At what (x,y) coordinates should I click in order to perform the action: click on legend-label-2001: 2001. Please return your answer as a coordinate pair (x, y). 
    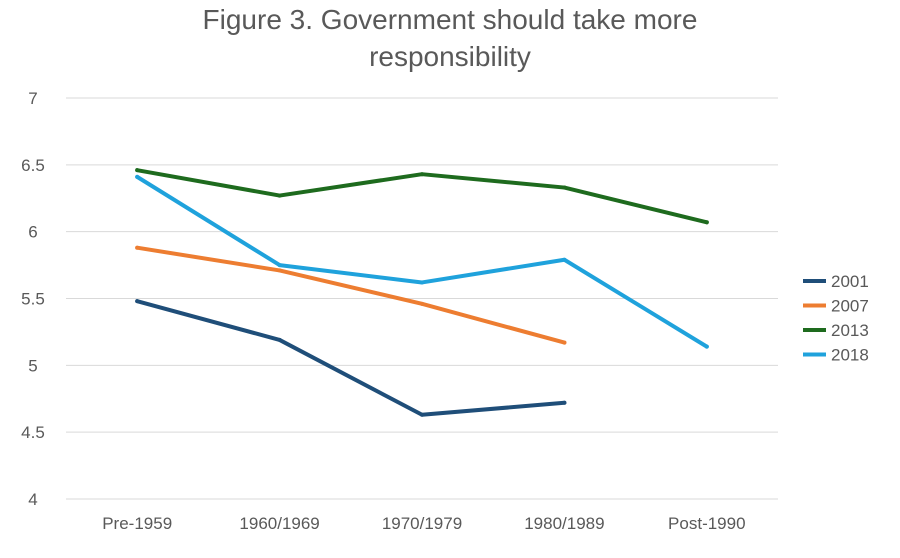
    Looking at the image, I should click on (850, 281).